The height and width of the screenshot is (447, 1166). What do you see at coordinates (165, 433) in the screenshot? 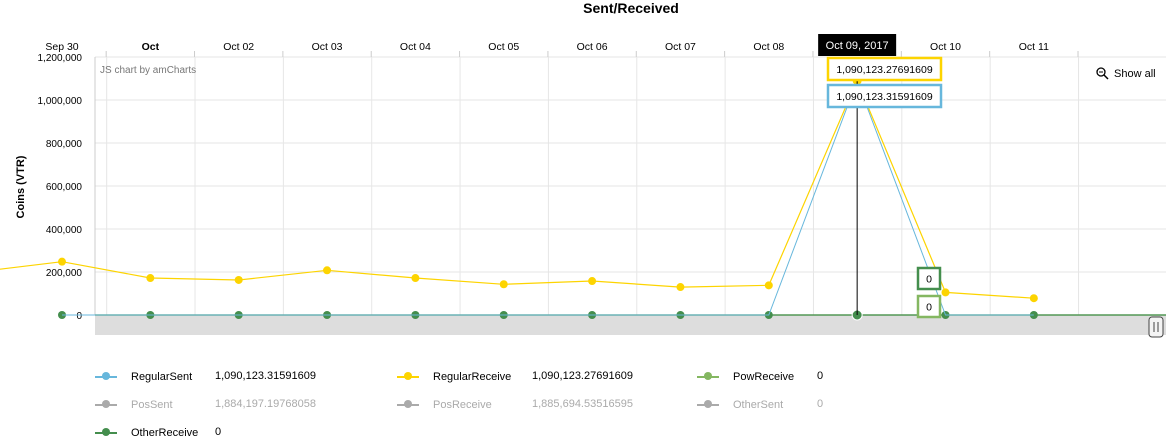
I see `legend-label: OtherReceive` at bounding box center [165, 433].